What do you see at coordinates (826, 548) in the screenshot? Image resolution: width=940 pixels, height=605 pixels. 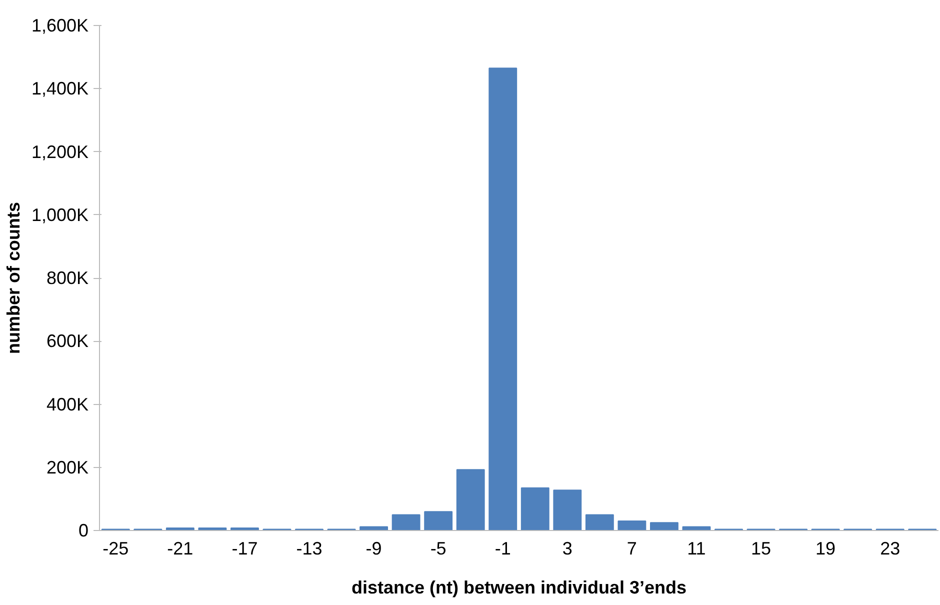 I see `x-tick-label: 19` at bounding box center [826, 548].